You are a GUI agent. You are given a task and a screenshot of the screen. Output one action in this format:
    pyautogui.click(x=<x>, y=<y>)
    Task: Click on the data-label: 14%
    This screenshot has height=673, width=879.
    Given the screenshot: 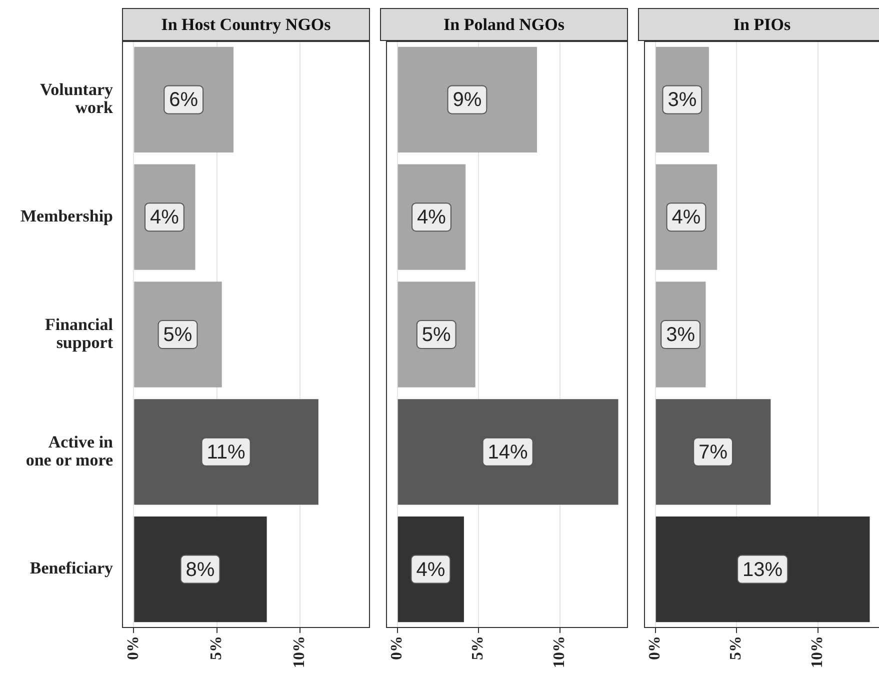 What is the action you would take?
    pyautogui.click(x=508, y=452)
    